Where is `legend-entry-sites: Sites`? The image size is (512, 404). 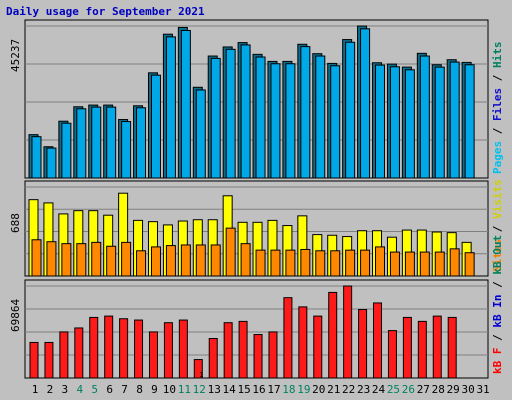 legend-entry-sites: Sites is located at coordinates (497, 255).